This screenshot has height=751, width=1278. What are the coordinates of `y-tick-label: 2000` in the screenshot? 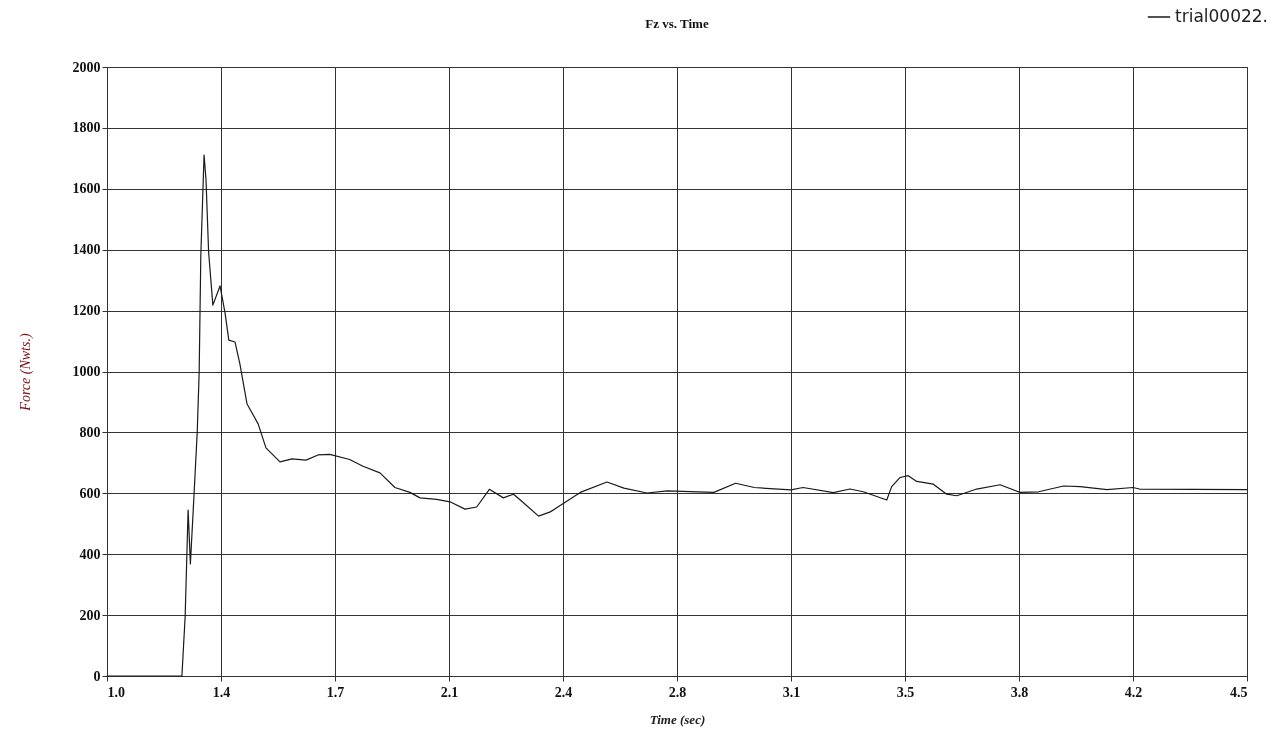 It's located at (86, 67).